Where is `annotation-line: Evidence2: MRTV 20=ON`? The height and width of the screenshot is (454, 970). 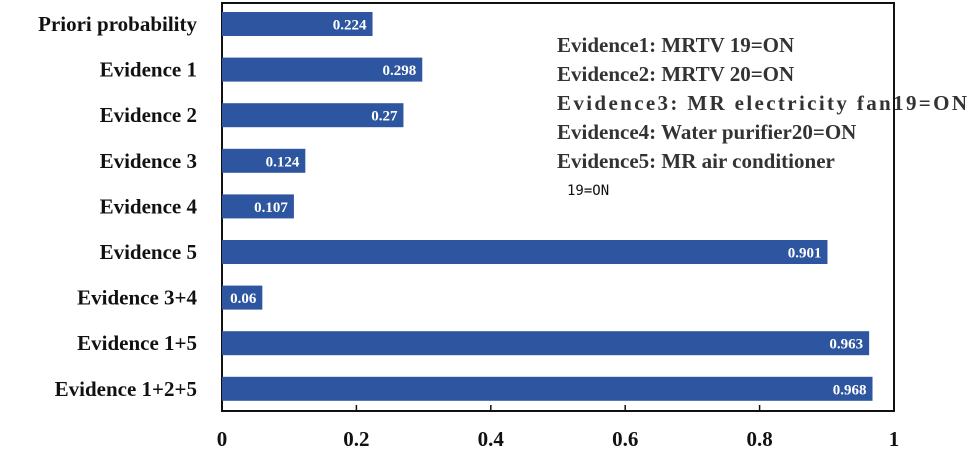 annotation-line: Evidence2: MRTV 20=ON is located at coordinates (675, 74).